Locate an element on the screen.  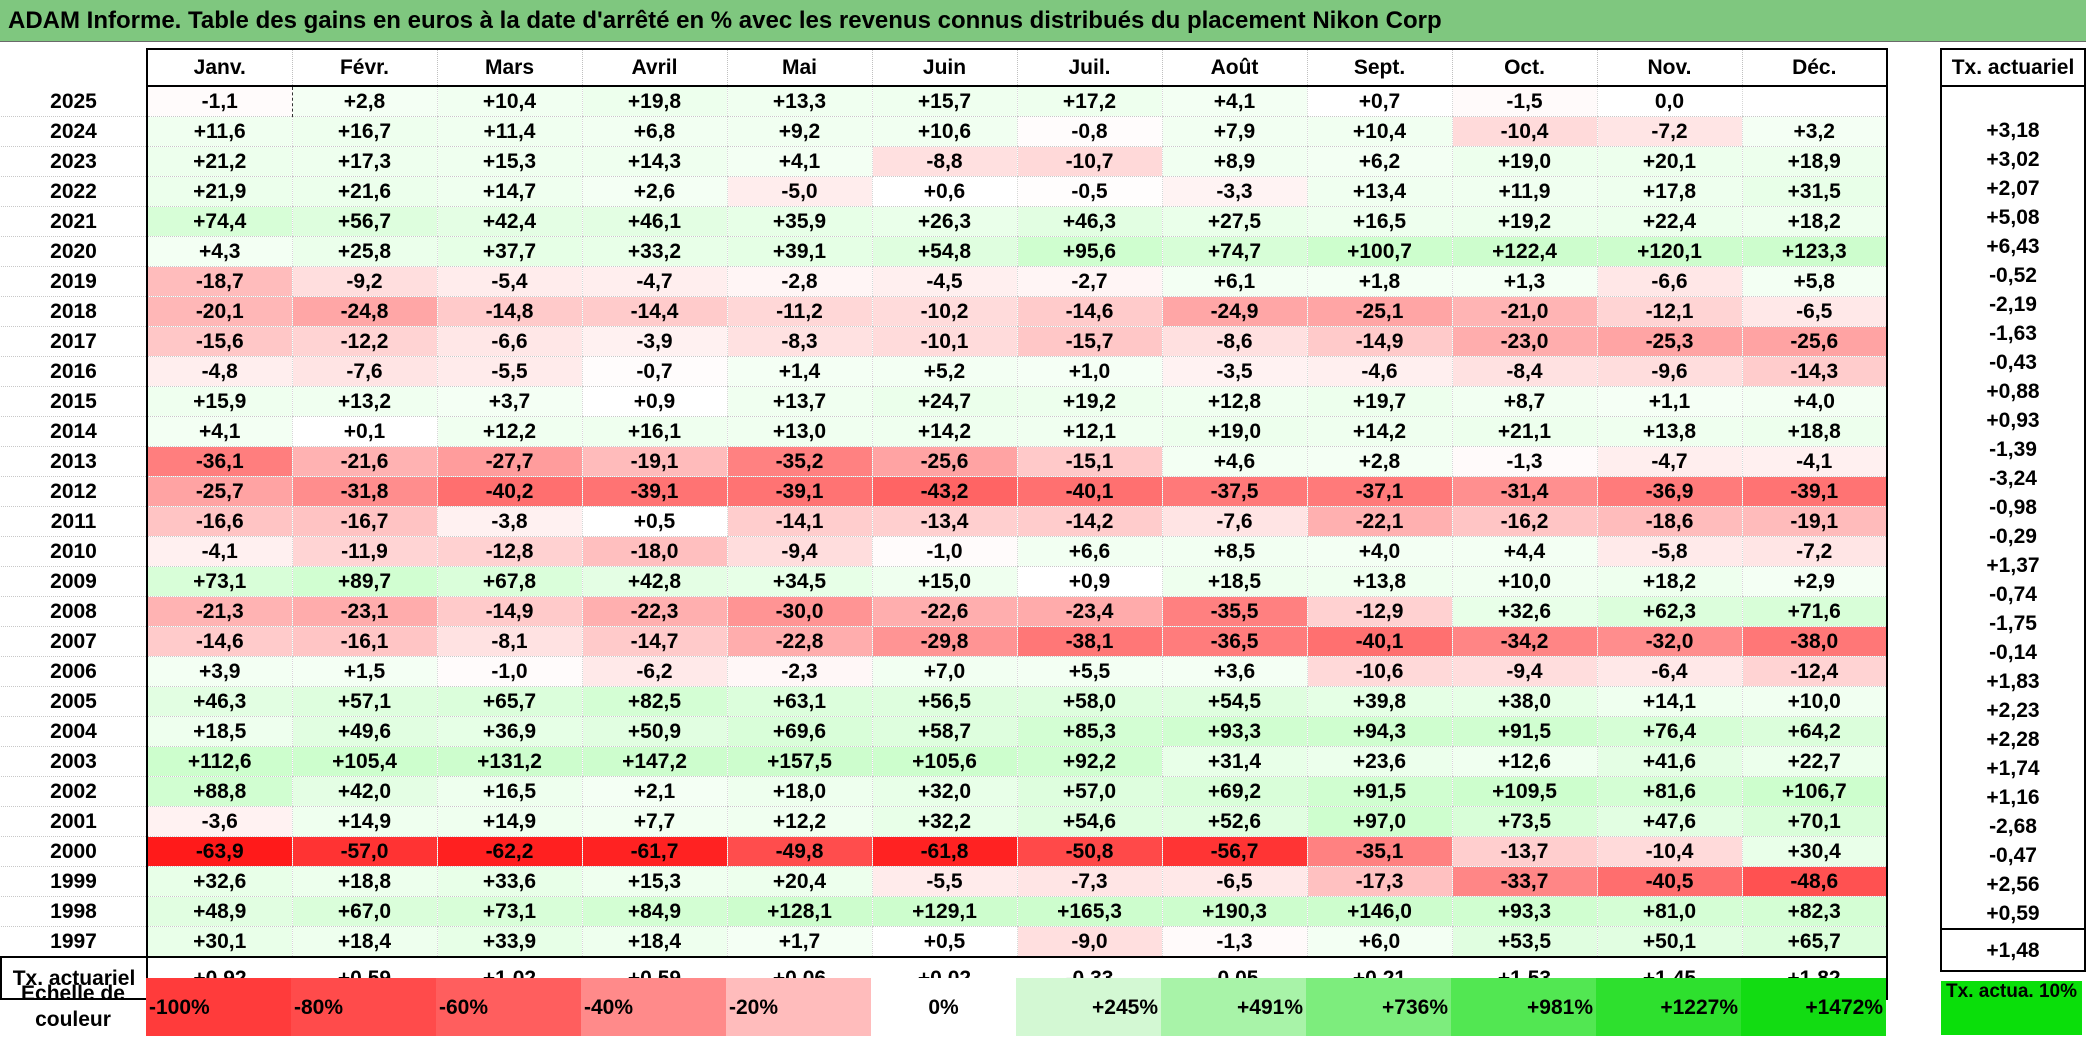
return-cell: +24,7 is located at coordinates (944, 401).